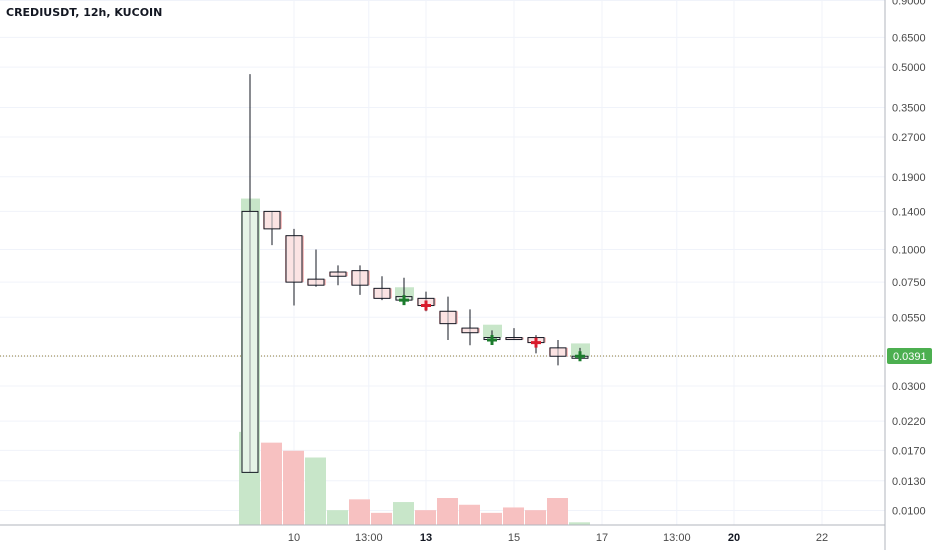  What do you see at coordinates (909, 68) in the screenshot?
I see `price-tick-label: 0.5000` at bounding box center [909, 68].